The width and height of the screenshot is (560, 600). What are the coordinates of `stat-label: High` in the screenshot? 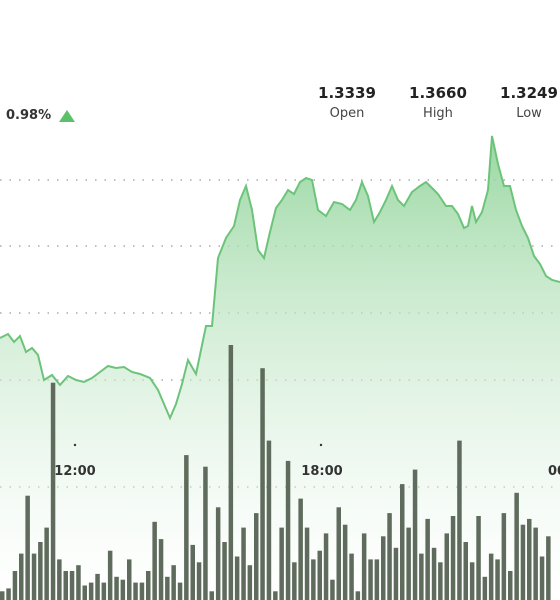 It's located at (438, 113).